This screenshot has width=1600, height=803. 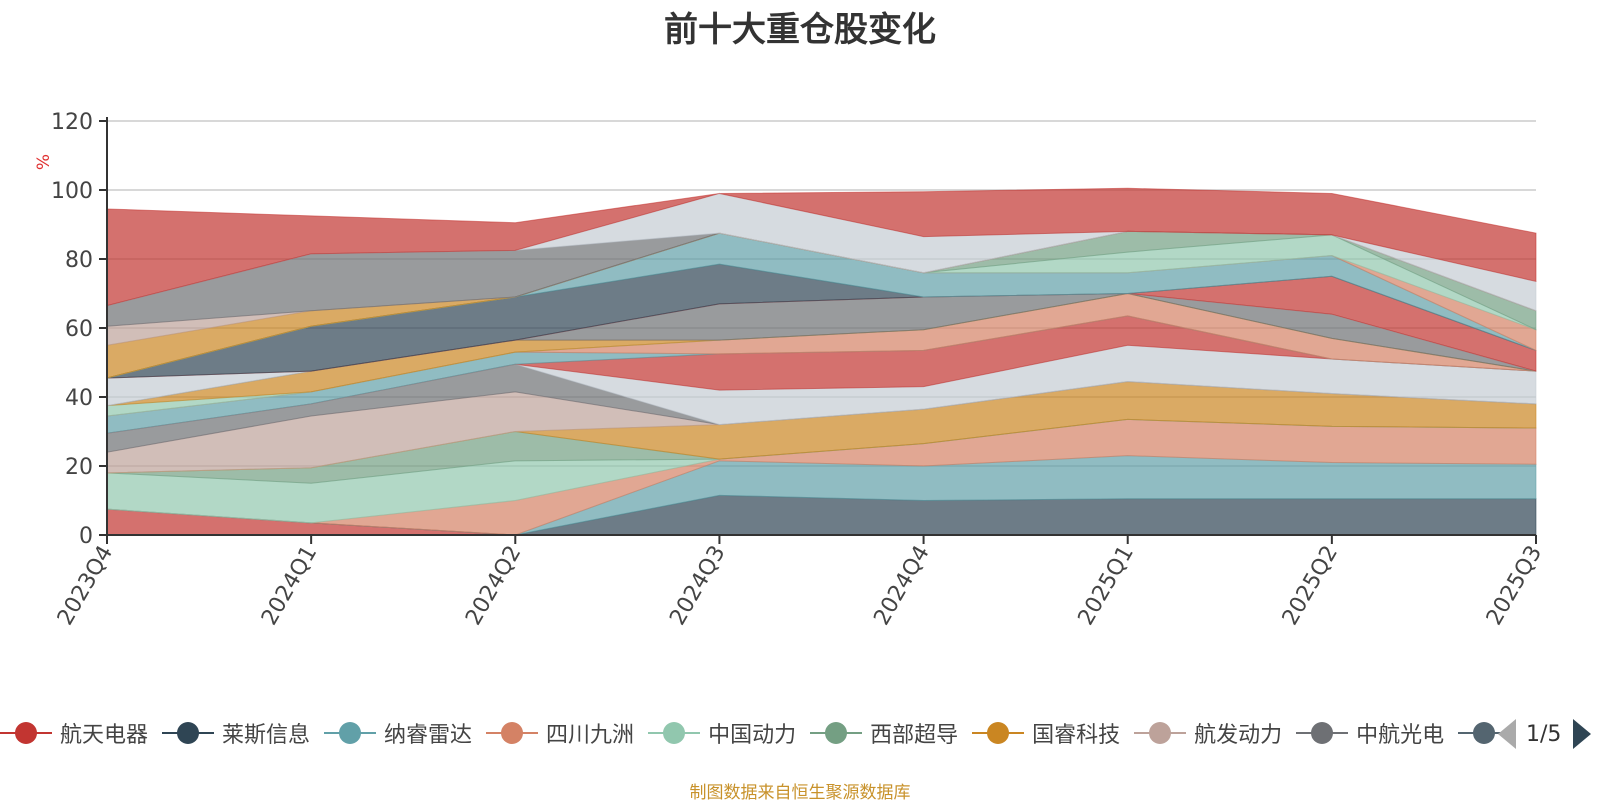 What do you see at coordinates (901, 586) in the screenshot?
I see `x-tick-label: 2024Q4` at bounding box center [901, 586].